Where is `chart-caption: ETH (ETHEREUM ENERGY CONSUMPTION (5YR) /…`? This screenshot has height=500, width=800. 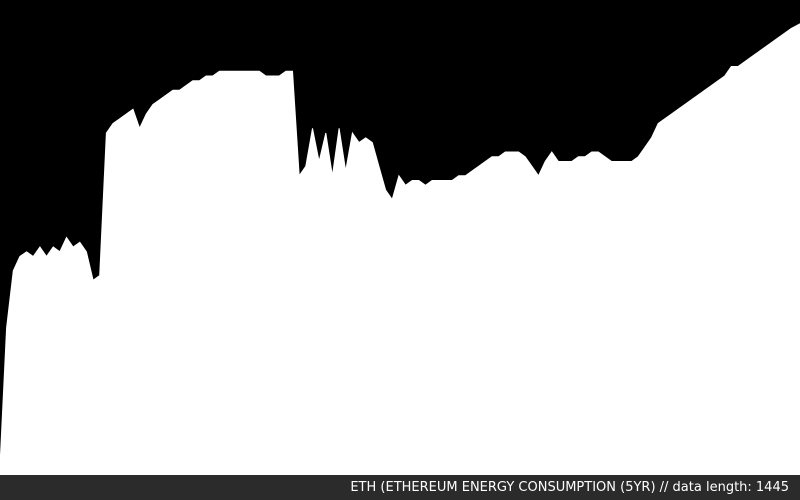 chart-caption: ETH (ETHEREUM ENERGY CONSUMPTION (5YR) /… is located at coordinates (569, 487).